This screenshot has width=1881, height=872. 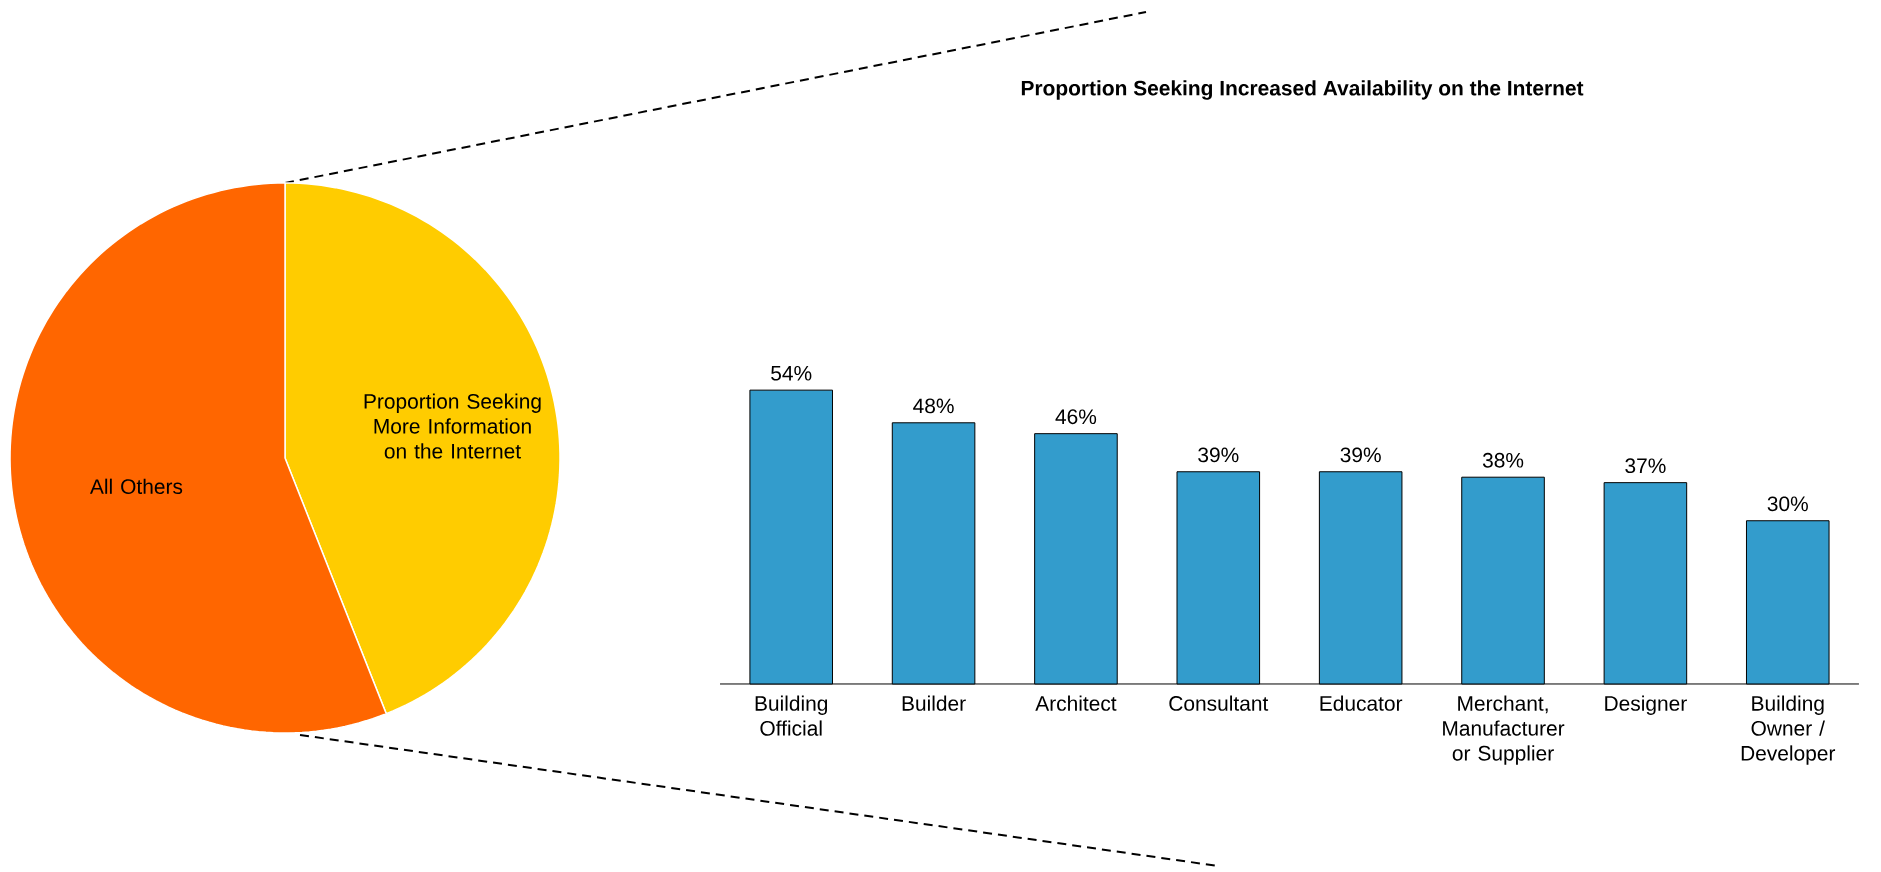 I want to click on data-label: 30%, so click(x=1787, y=504).